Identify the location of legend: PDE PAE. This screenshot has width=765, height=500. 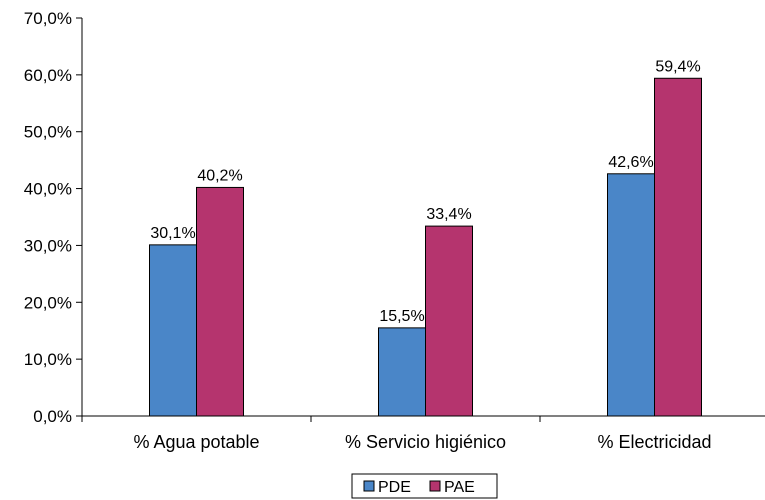
(424, 486).